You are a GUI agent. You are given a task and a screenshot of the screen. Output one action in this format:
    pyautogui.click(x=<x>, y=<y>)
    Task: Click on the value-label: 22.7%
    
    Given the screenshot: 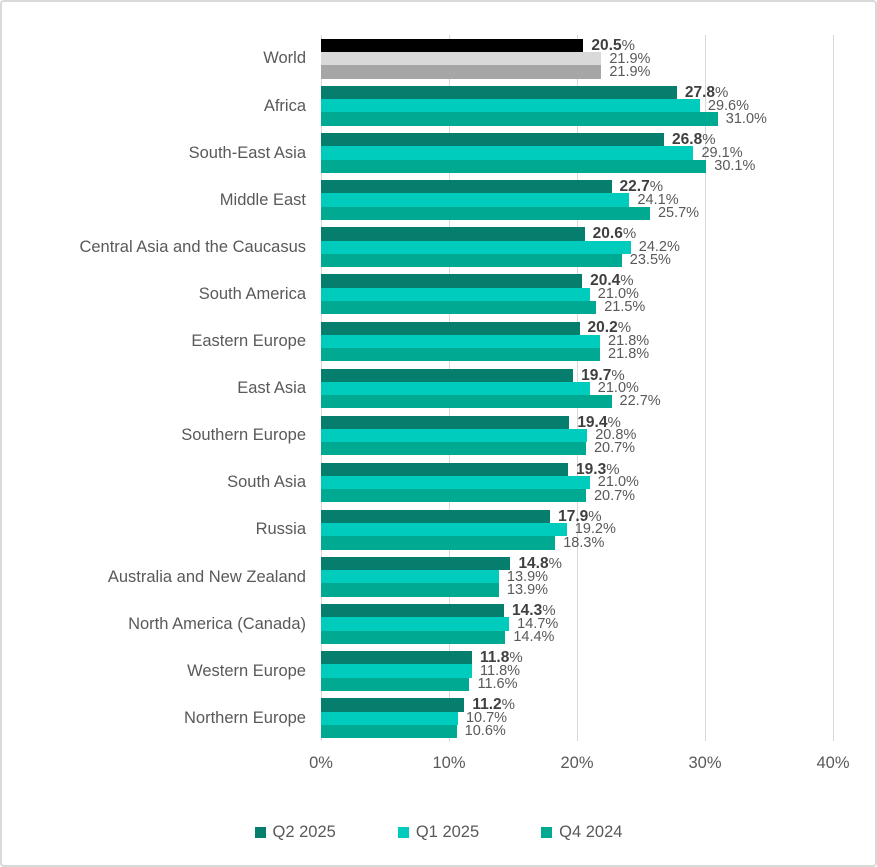 What is the action you would take?
    pyautogui.click(x=640, y=401)
    